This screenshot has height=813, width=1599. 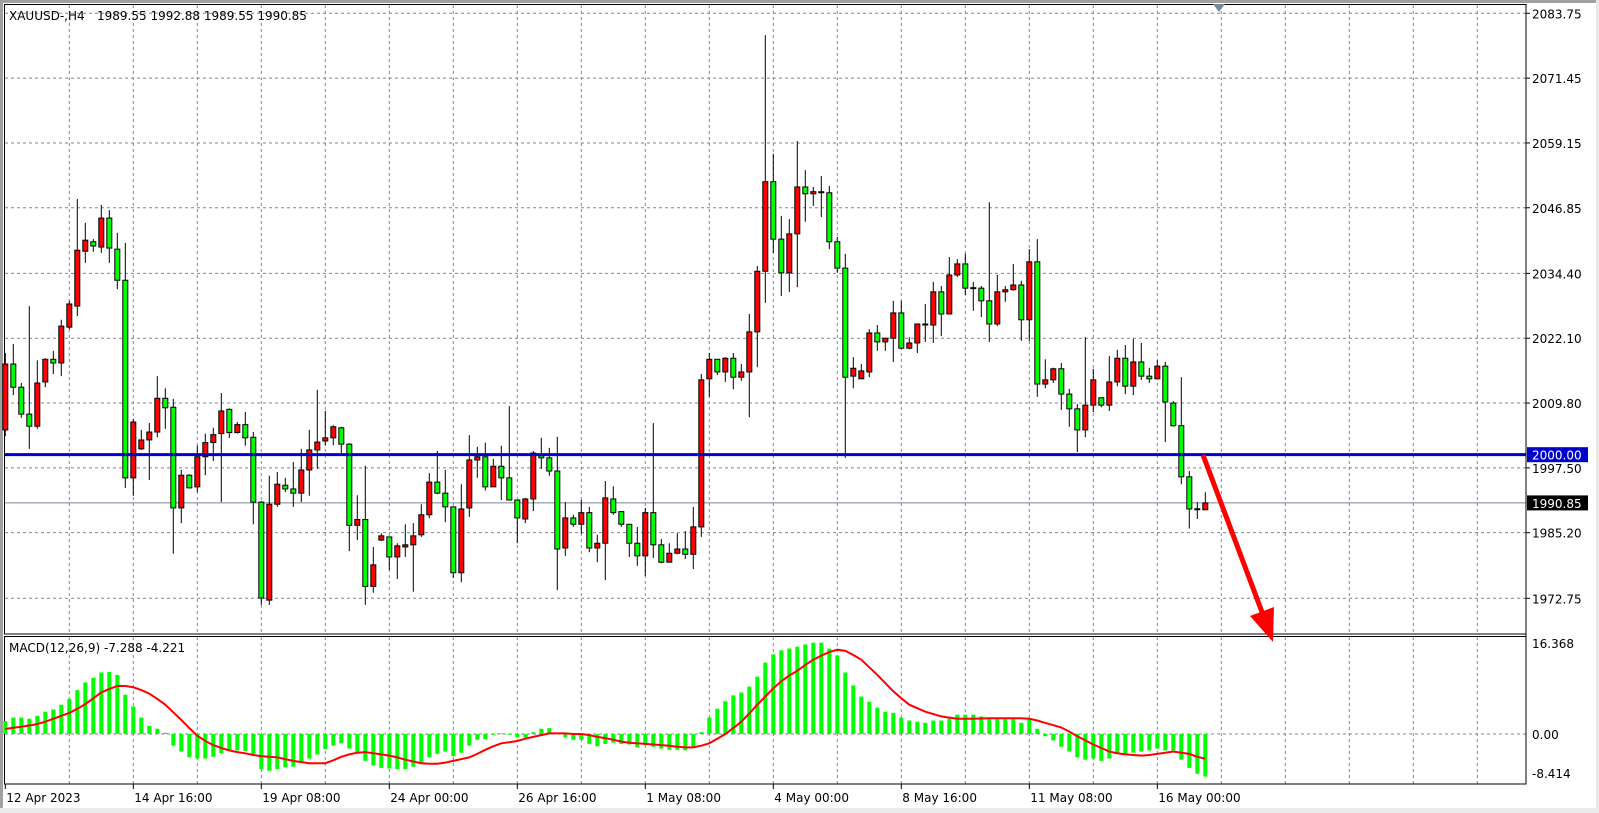 What do you see at coordinates (1232, 533) in the screenshot?
I see `arrow-shaft` at bounding box center [1232, 533].